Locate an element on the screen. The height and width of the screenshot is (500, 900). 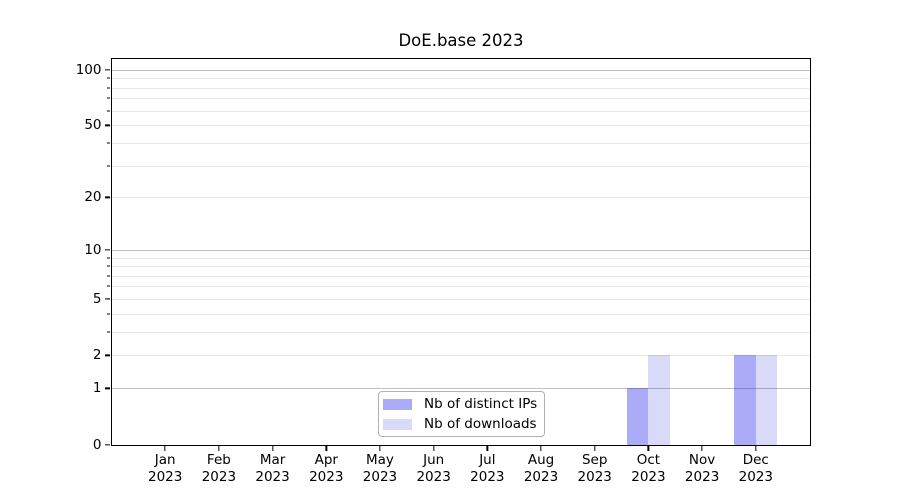
legend-swatch-downloads is located at coordinates (397, 424).